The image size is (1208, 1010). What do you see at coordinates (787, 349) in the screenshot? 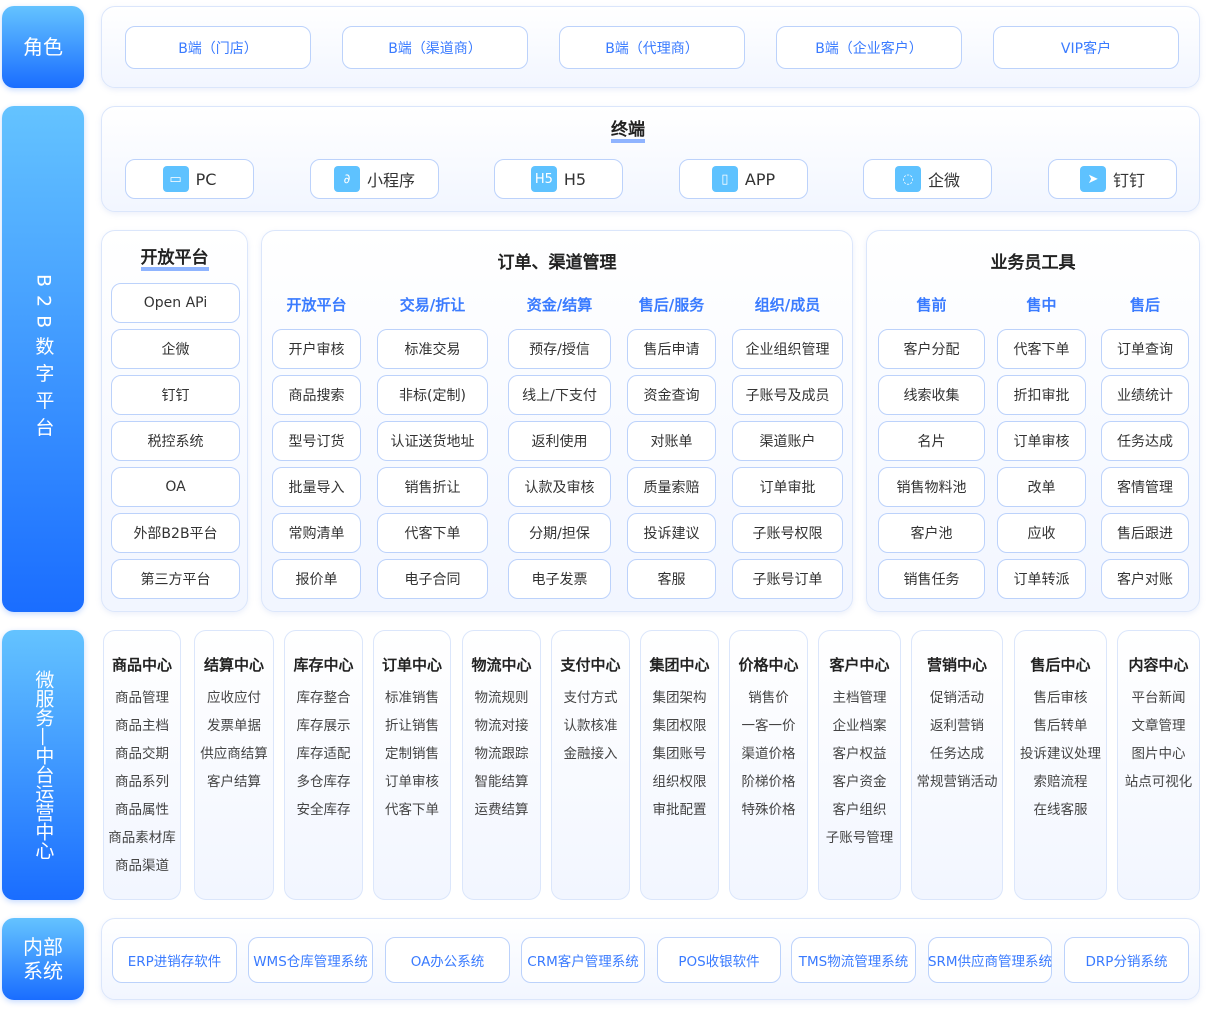
I see `function-item: 企业组织管理` at bounding box center [787, 349].